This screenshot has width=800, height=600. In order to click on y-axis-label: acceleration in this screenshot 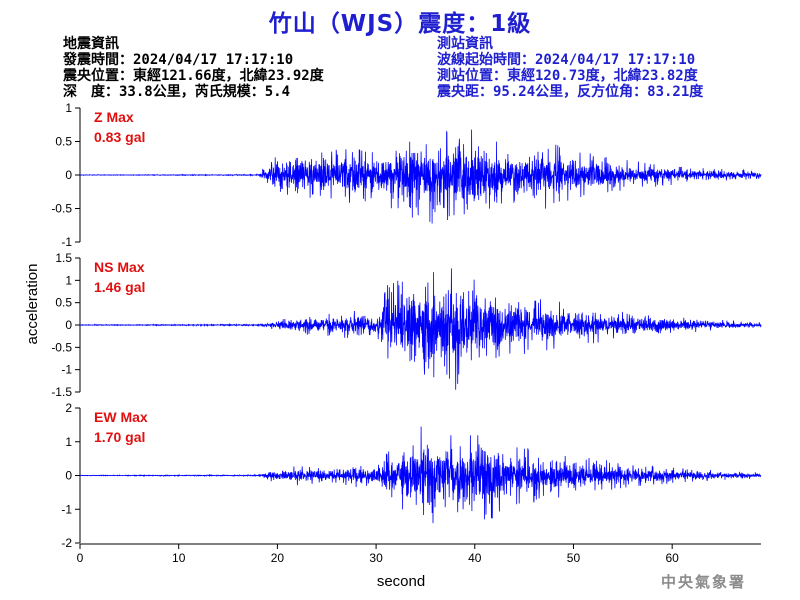, I will do `click(32, 304)`.